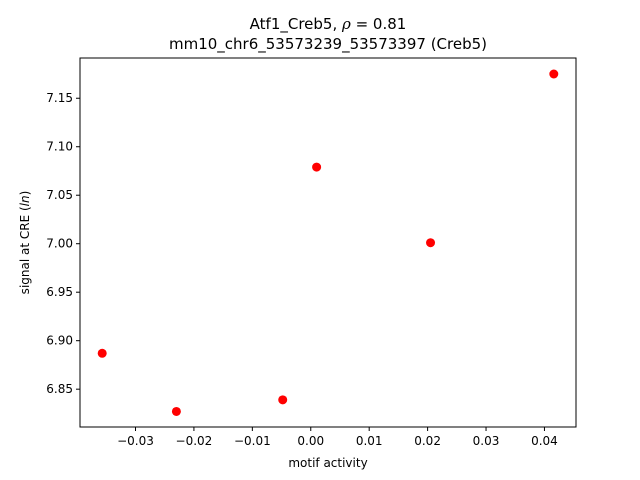 The height and width of the screenshot is (480, 640). Describe the element at coordinates (59, 341) in the screenshot. I see `y-tick-label-1: 6.90` at that location.